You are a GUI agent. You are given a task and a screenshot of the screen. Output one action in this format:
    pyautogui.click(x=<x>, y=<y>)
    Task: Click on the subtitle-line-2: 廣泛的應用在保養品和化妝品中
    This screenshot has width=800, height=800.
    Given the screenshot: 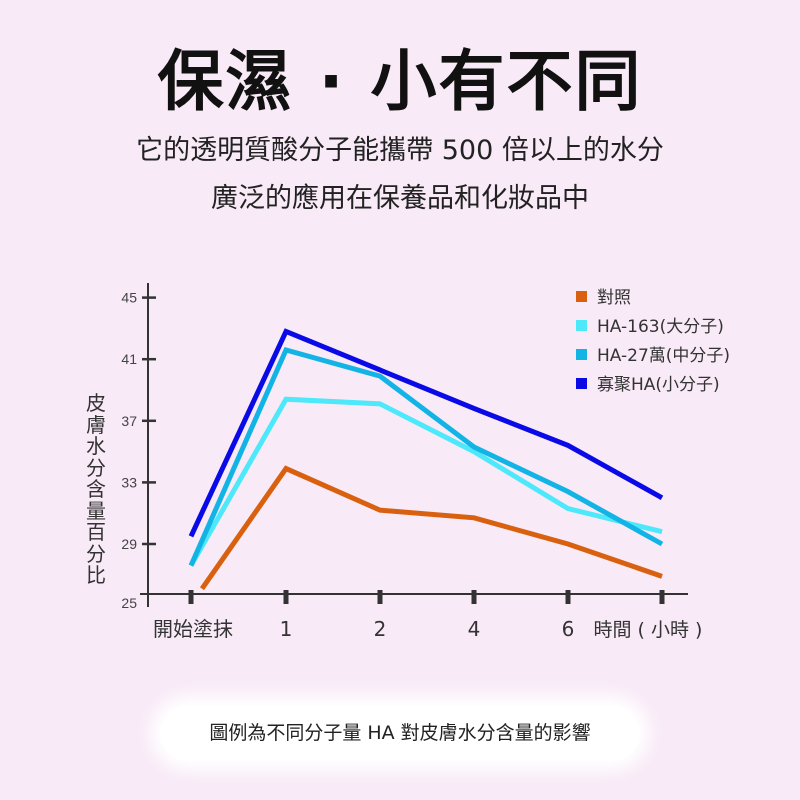 What is the action you would take?
    pyautogui.click(x=400, y=198)
    